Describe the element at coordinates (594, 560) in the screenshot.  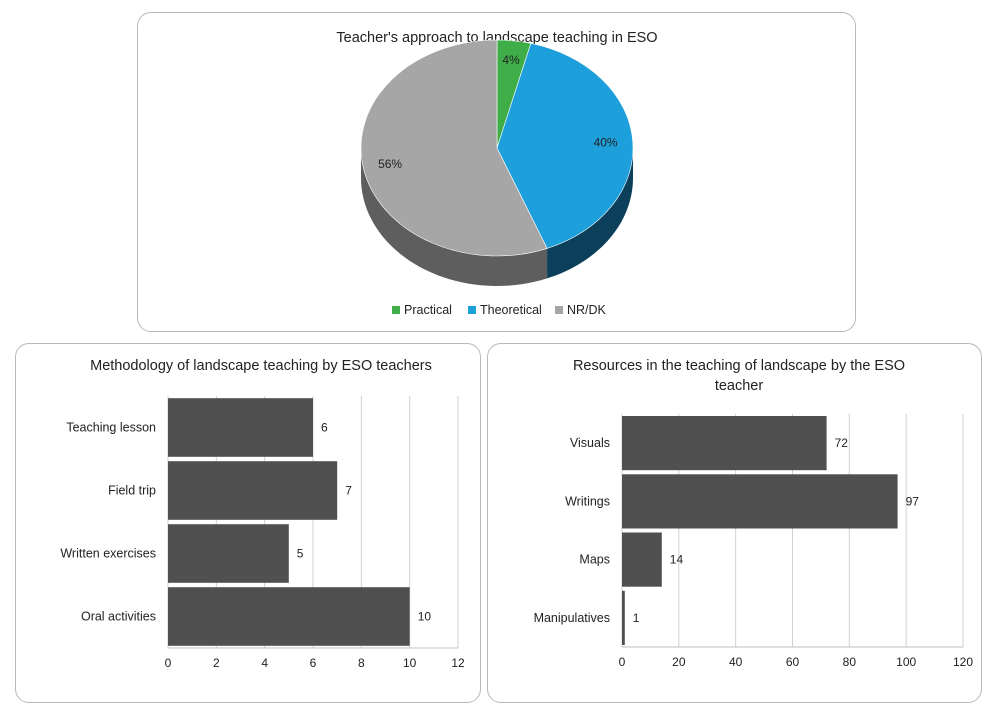
I see `category-label-maps: Maps` at that location.